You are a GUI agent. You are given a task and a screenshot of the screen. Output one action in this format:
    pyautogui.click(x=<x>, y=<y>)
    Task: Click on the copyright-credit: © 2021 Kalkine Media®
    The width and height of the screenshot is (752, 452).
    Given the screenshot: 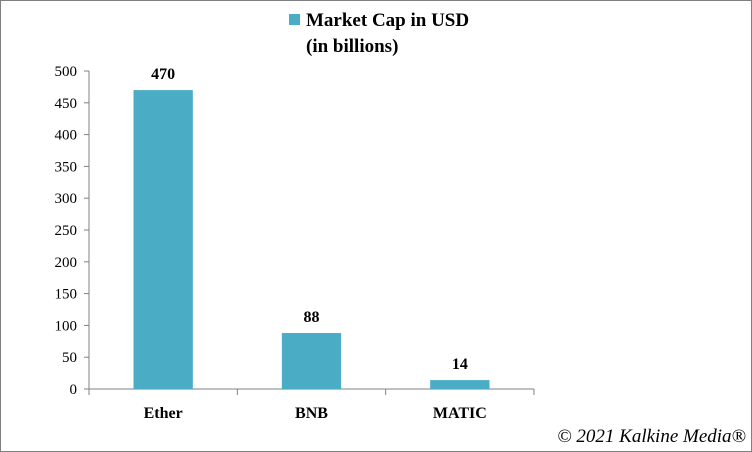 What is the action you would take?
    pyautogui.click(x=651, y=436)
    